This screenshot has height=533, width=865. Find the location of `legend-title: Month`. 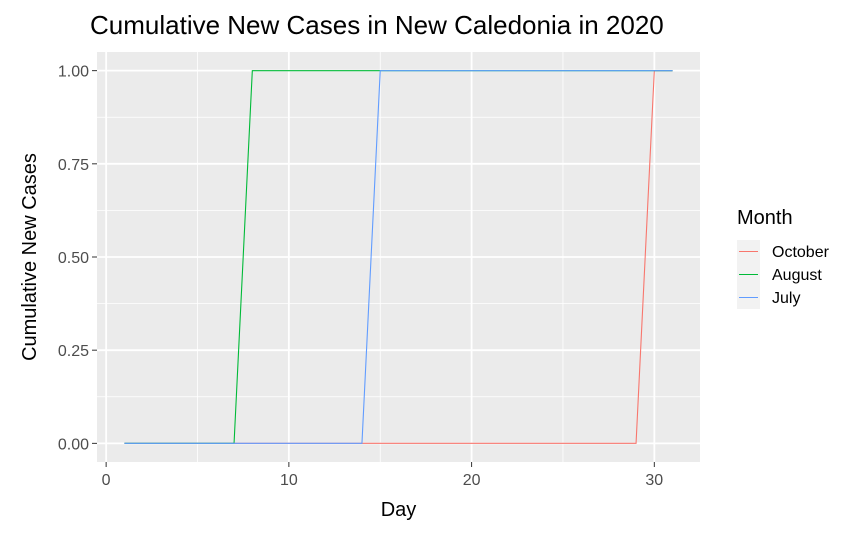

legend-title: Month is located at coordinates (765, 218).